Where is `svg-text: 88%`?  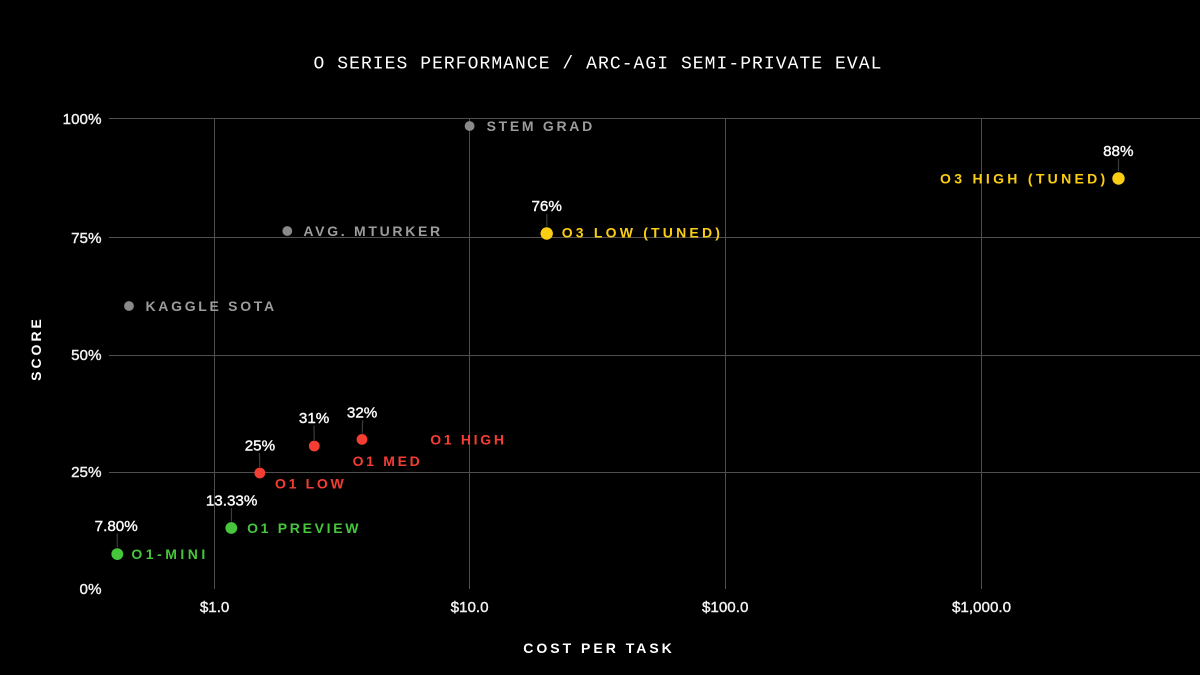
svg-text: 88% is located at coordinates (1118, 151).